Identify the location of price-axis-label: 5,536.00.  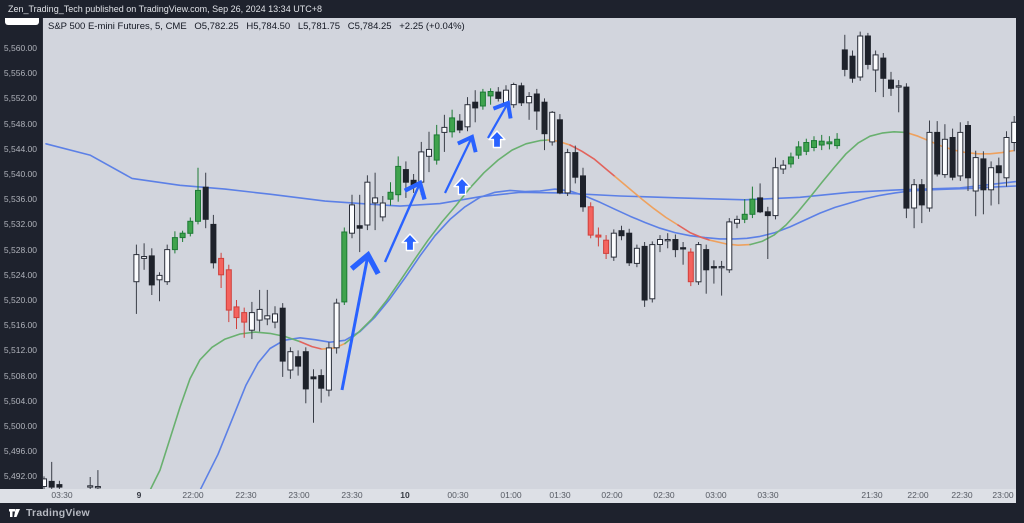
(20, 199).